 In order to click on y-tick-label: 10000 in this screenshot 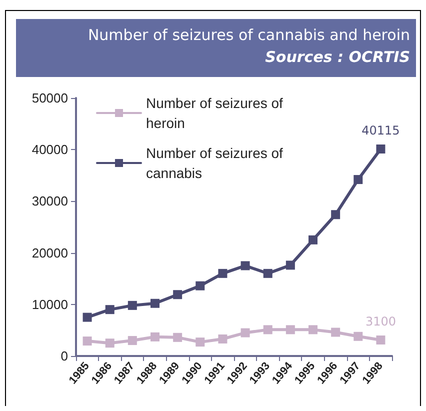, I will do `click(50, 304)`.